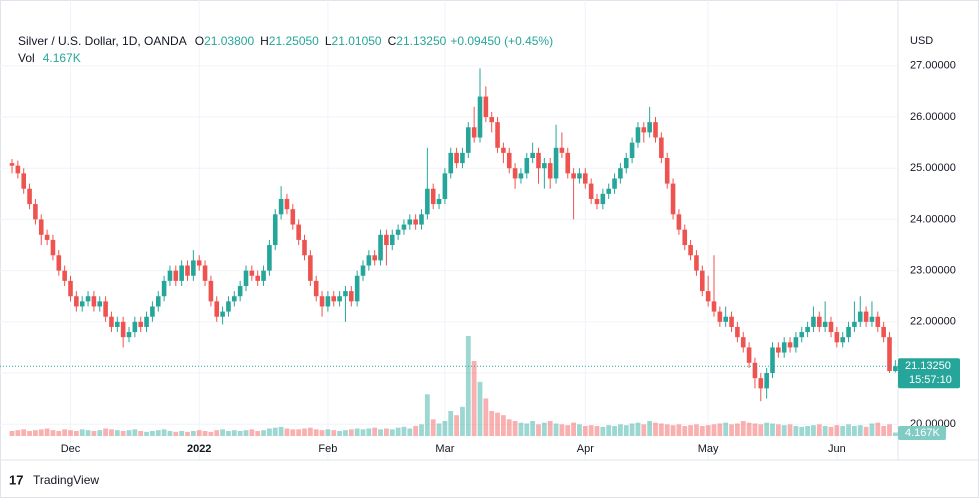 This screenshot has width=979, height=503. Describe the element at coordinates (933, 117) in the screenshot. I see `y-tick-label: 26.00000` at that location.